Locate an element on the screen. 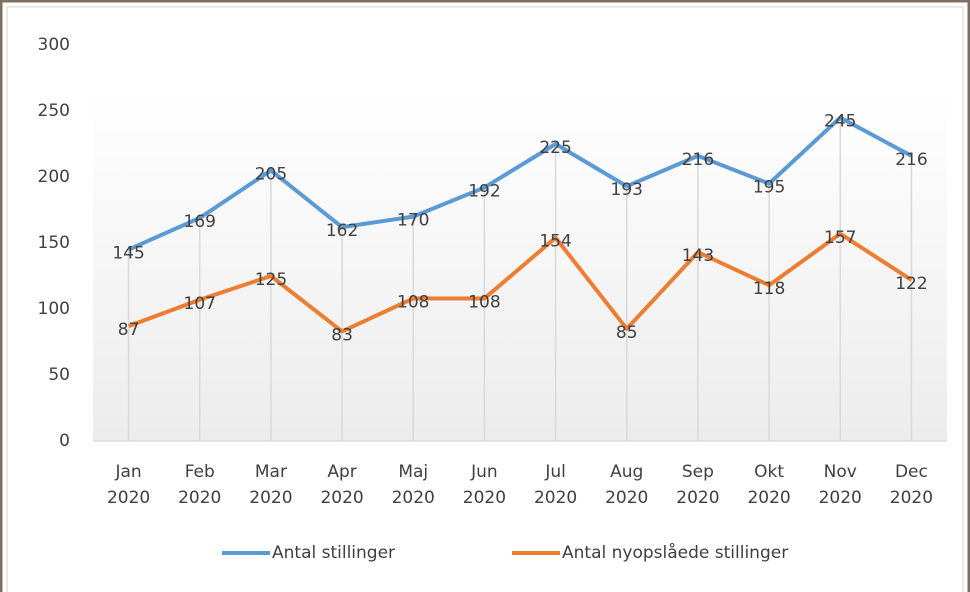 The width and height of the screenshot is (970, 592). data-label: 154 is located at coordinates (555, 242).